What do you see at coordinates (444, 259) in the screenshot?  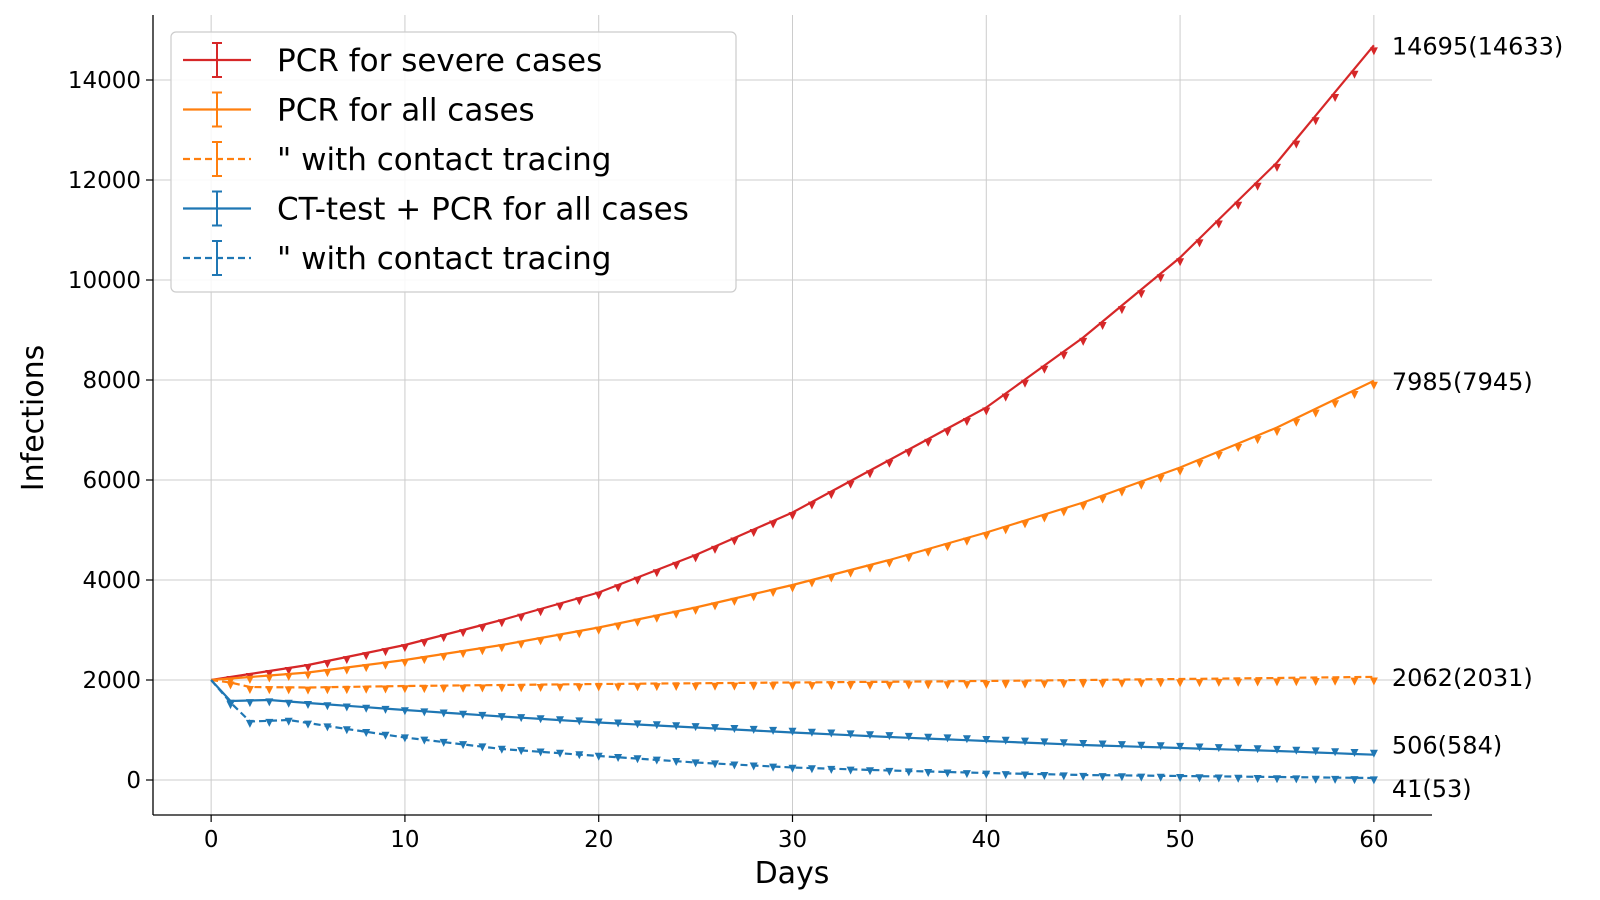 I see `legend-label: " with contact tracing` at bounding box center [444, 259].